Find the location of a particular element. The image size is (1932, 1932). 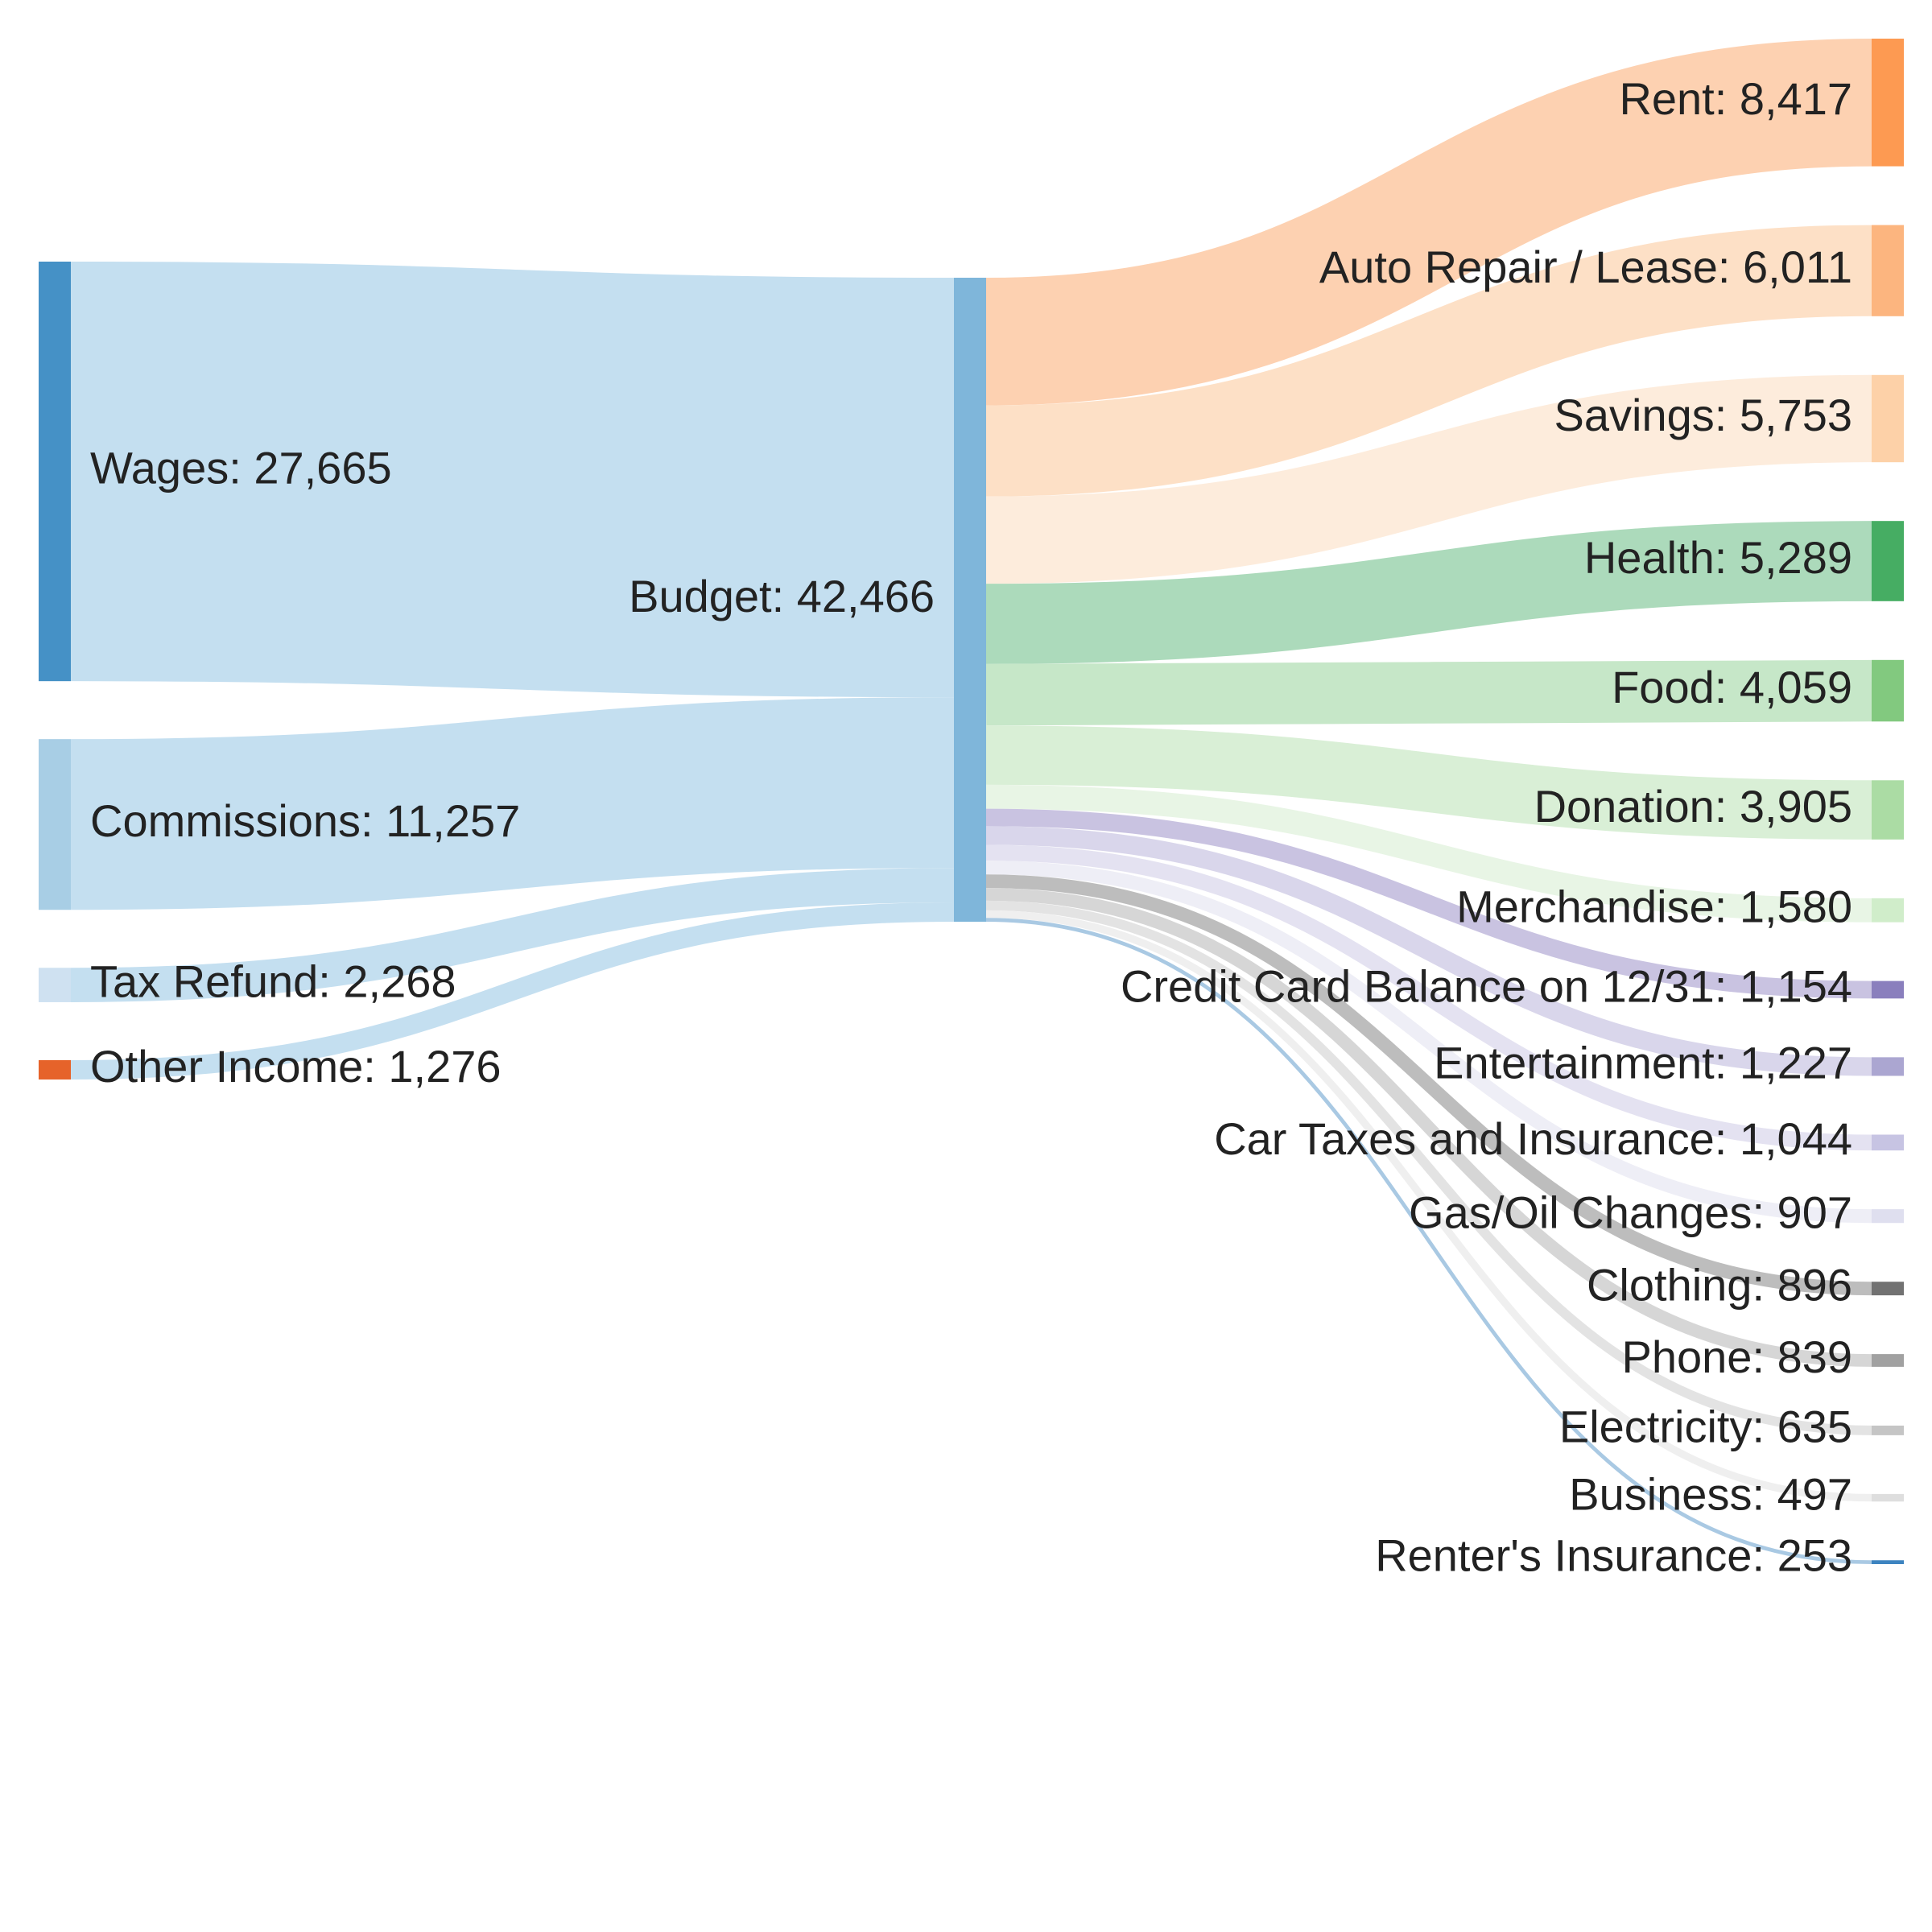

node-label-savings: Savings: 5,753 is located at coordinates (1703, 415).